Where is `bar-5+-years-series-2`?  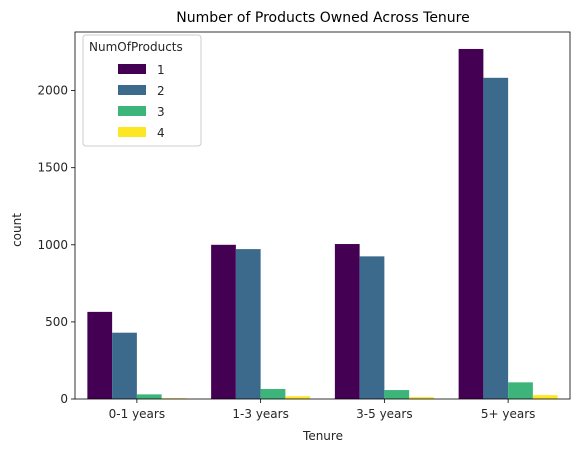
bar-5+-years-series-2 is located at coordinates (496, 238).